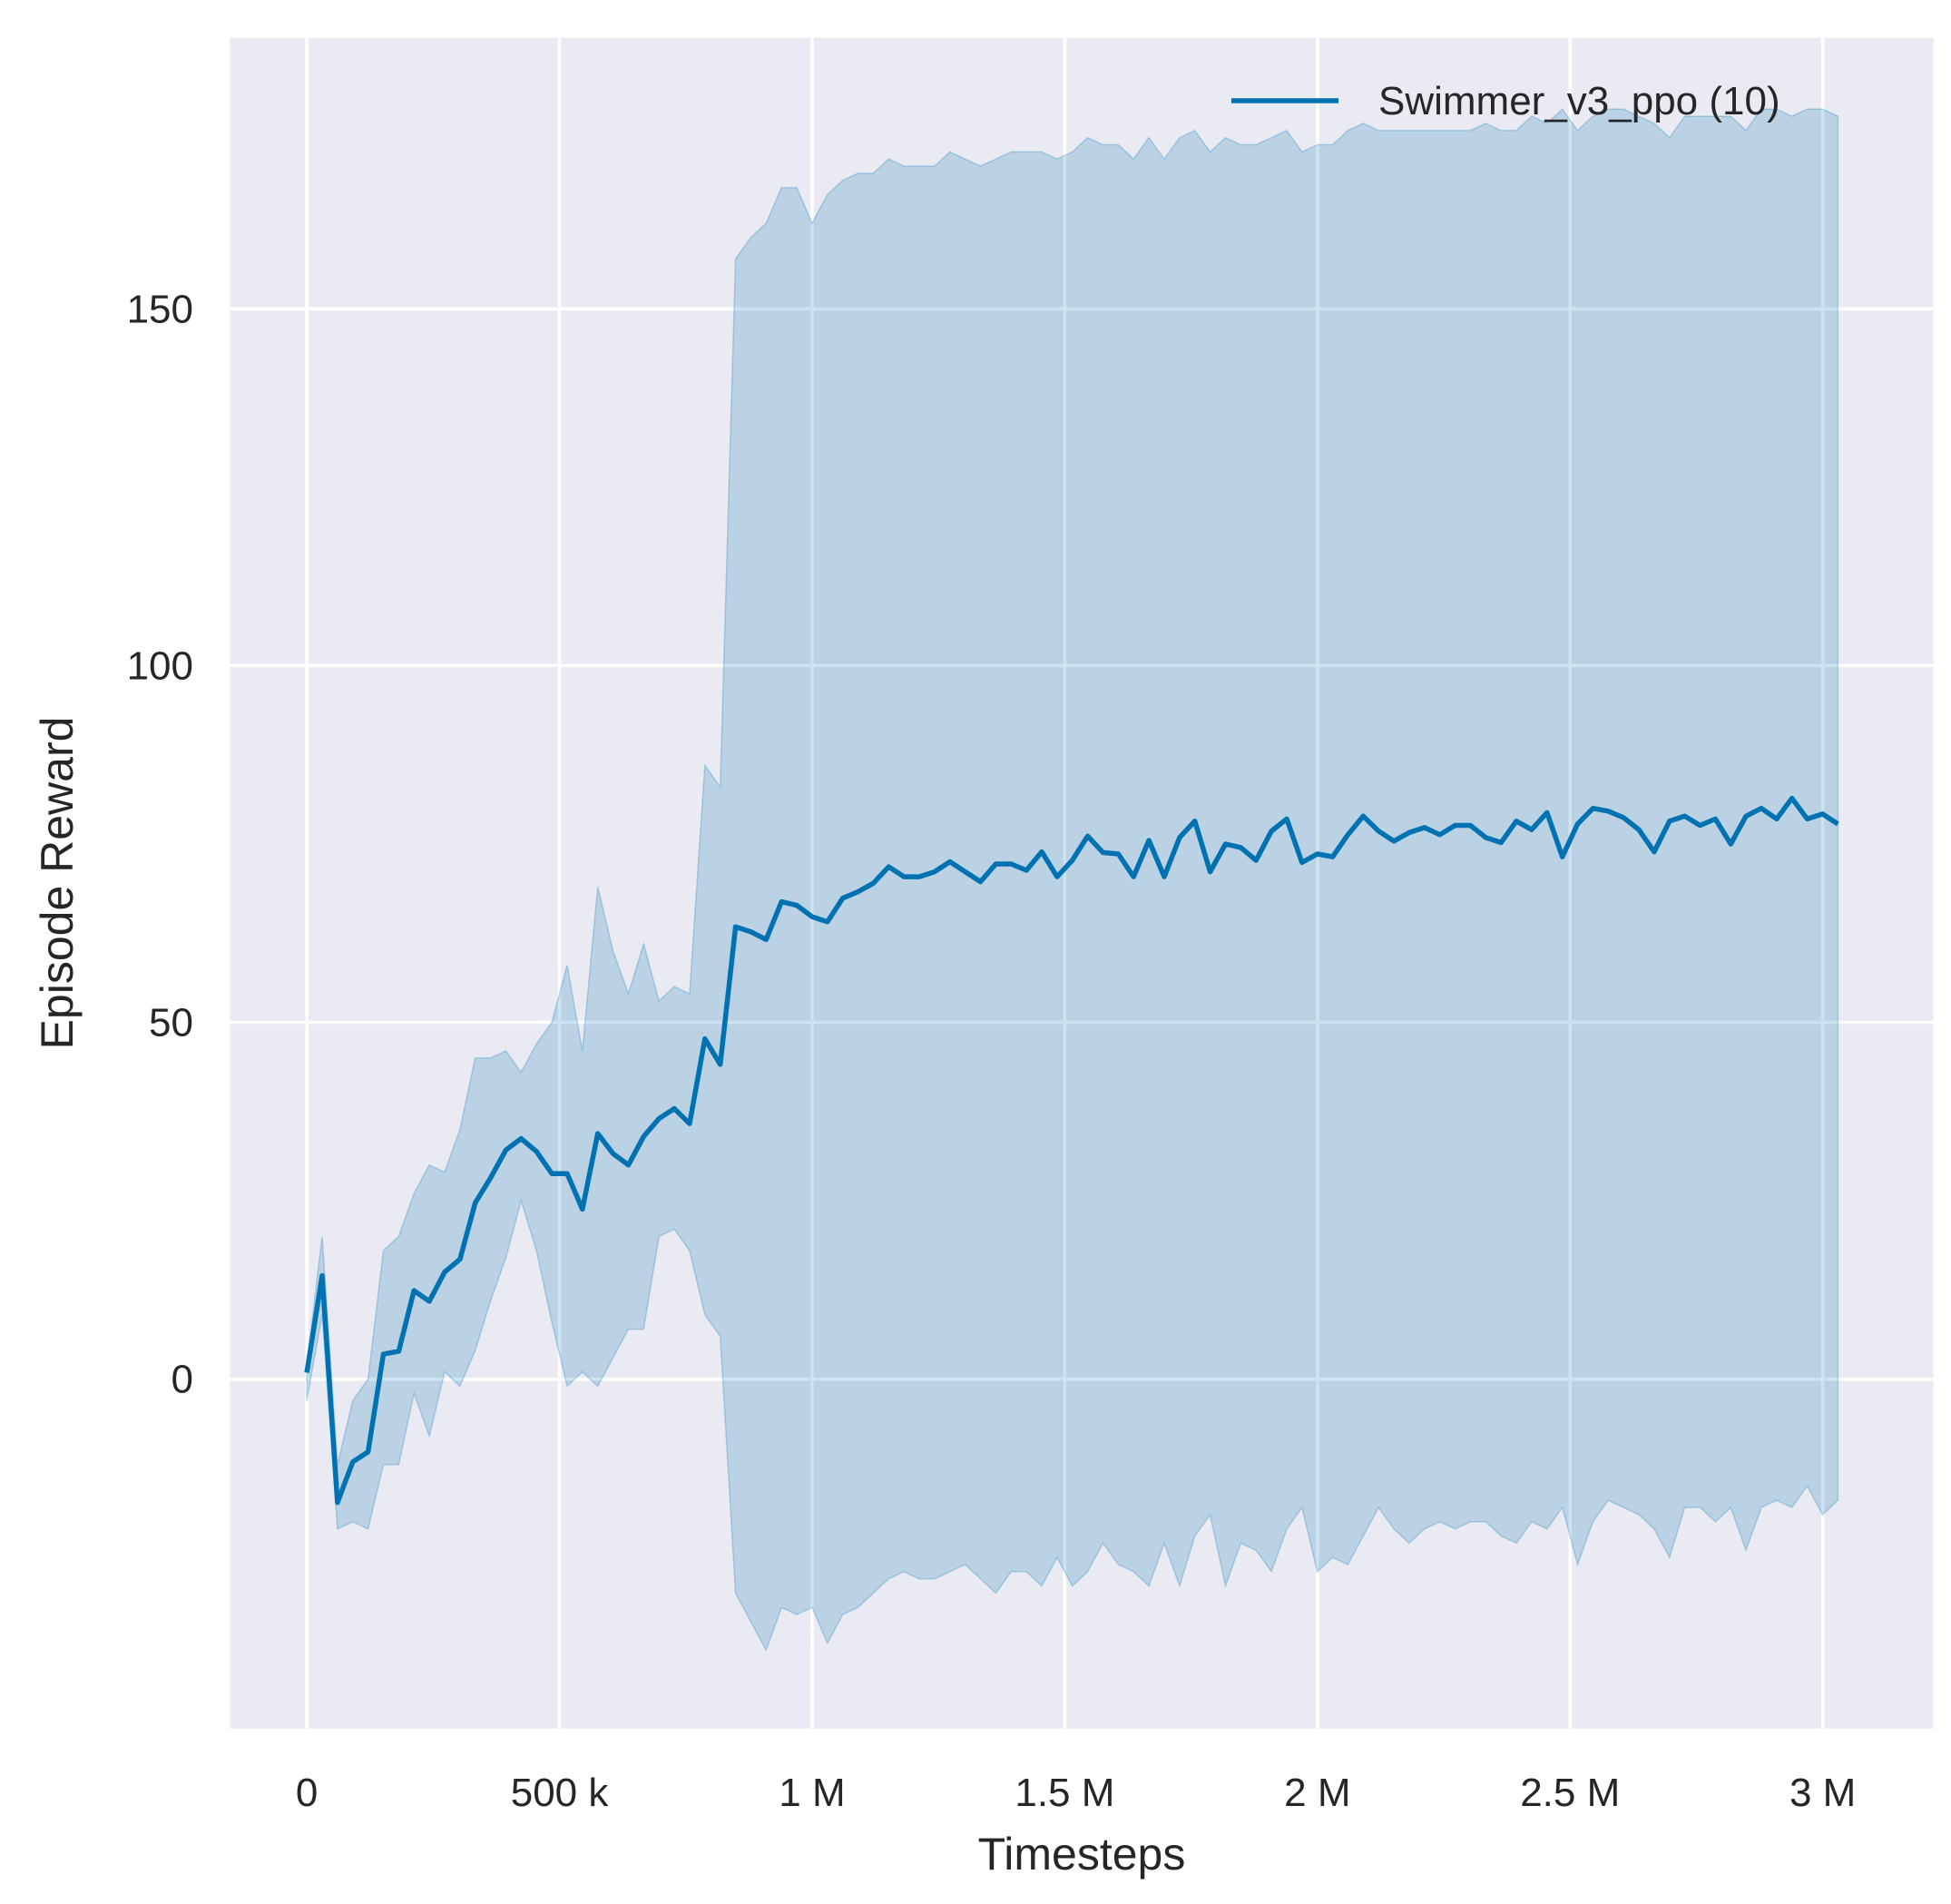 The width and height of the screenshot is (1951, 1904). I want to click on legend: Swimmer_v3_ppo (10), so click(1506, 101).